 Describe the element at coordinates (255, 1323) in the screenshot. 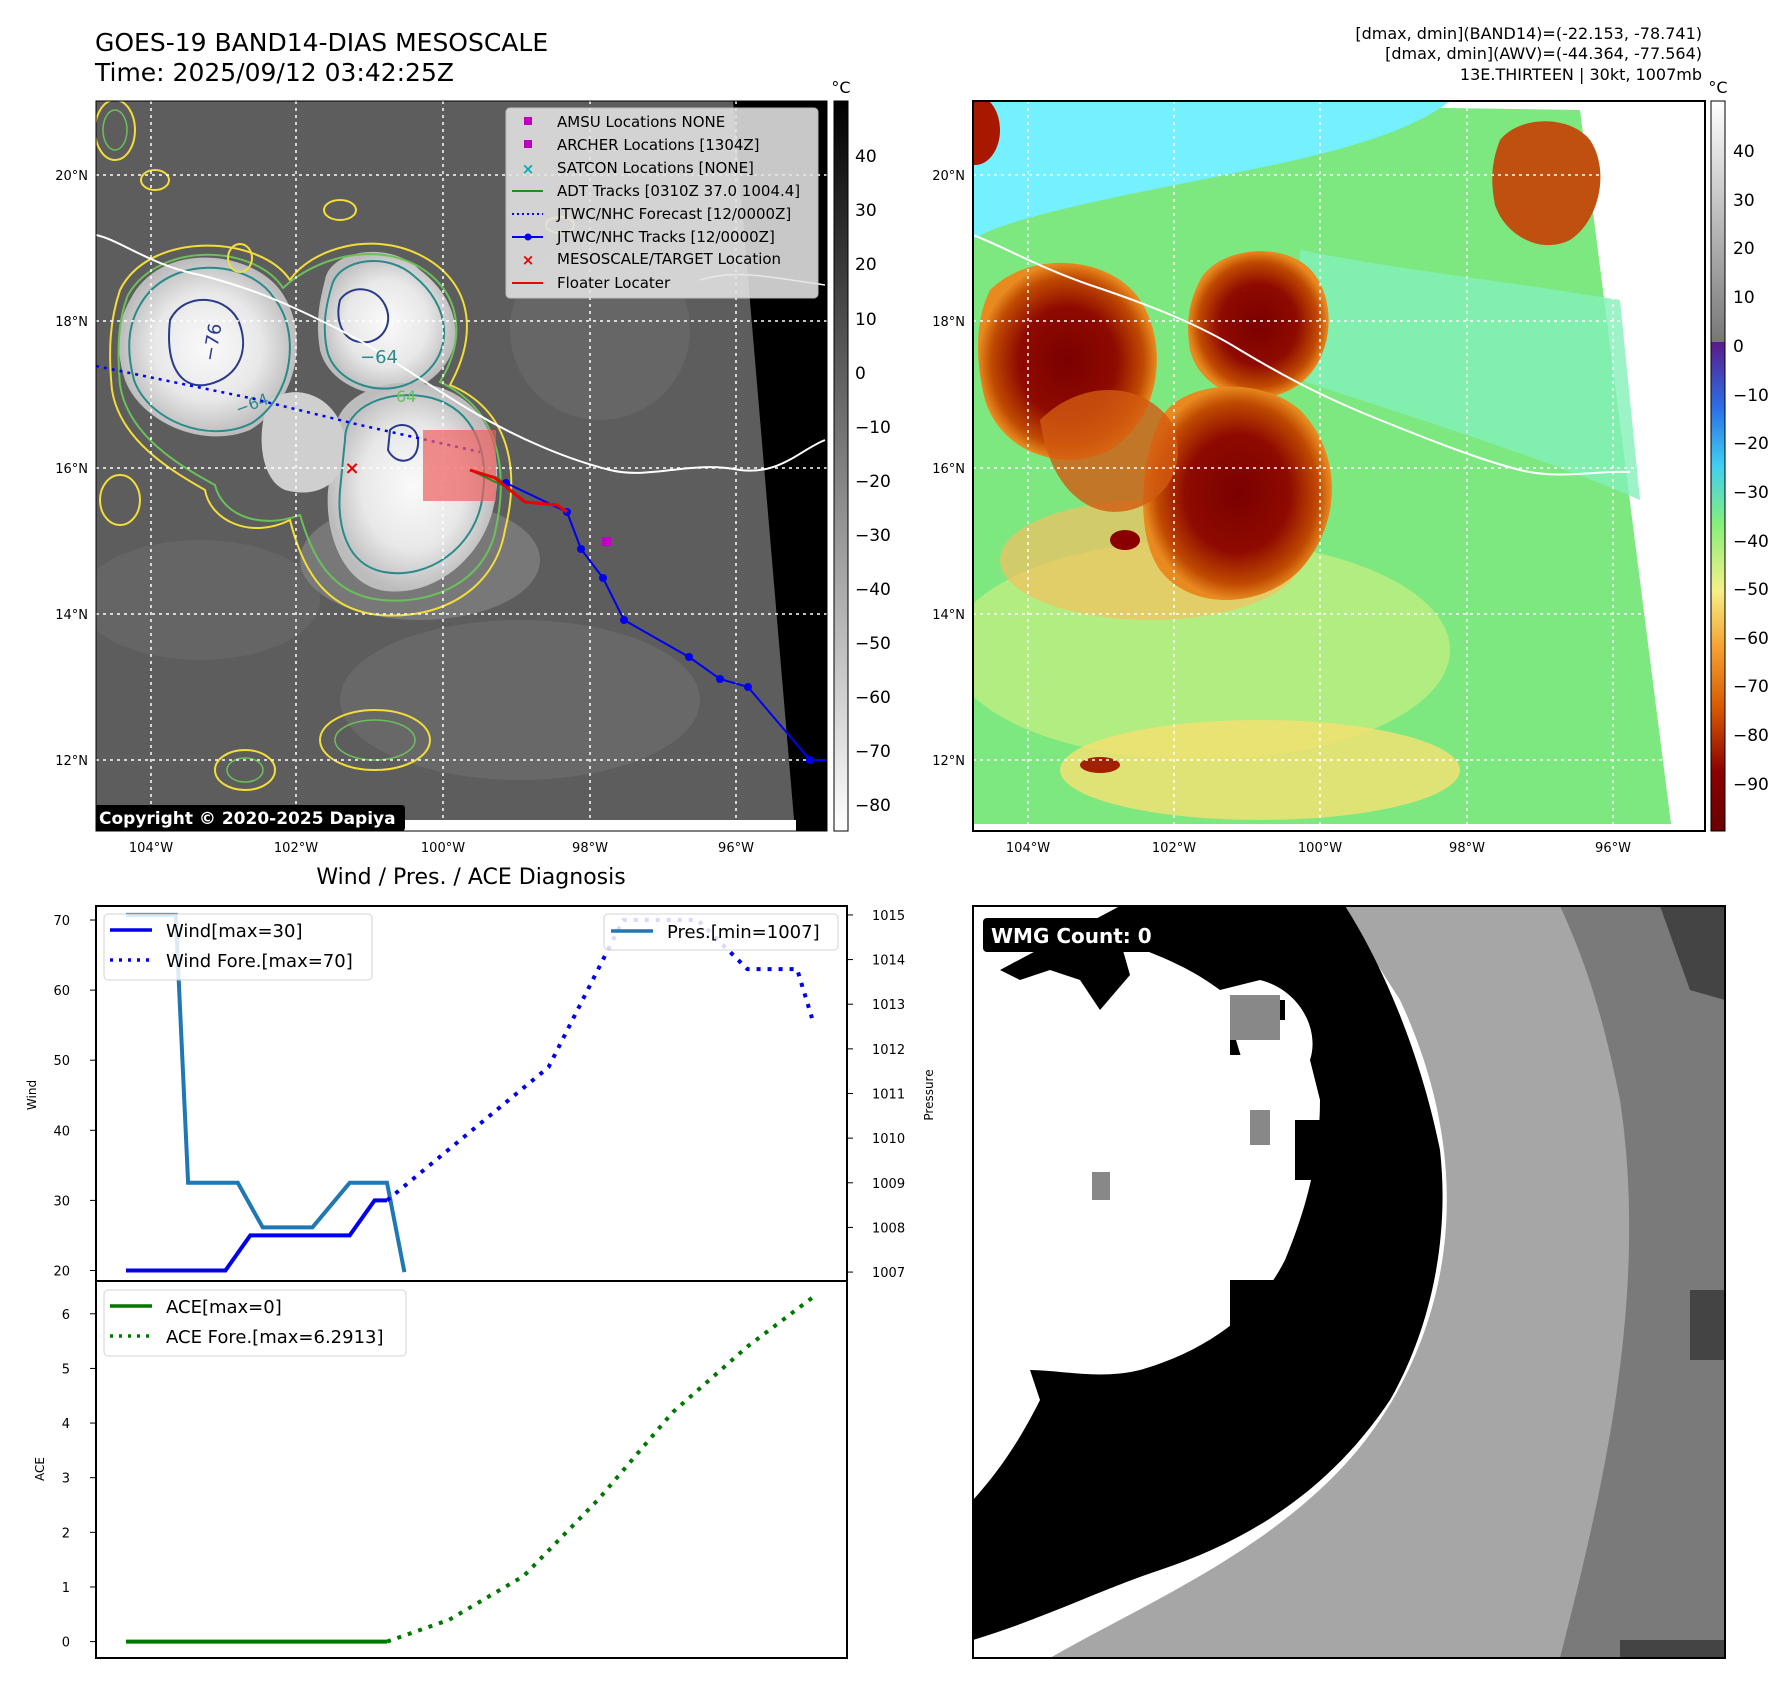

I see `ace-legend: ACE[max=0] ACE Fore.[max=6.2913]` at that location.